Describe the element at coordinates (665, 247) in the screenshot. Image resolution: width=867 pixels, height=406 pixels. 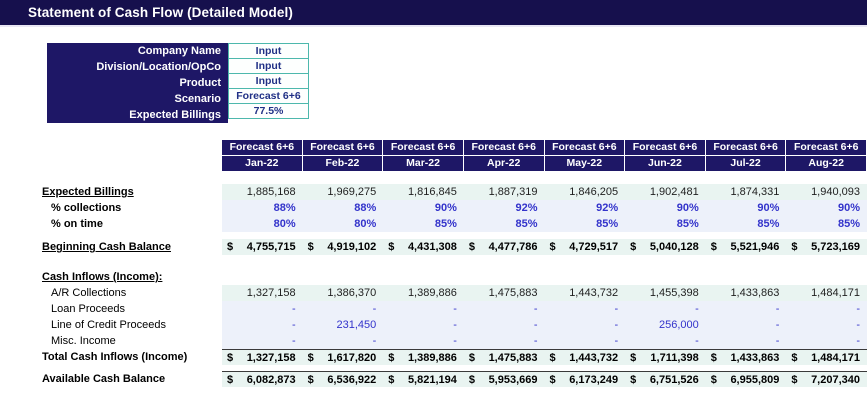
I see `data-cell: $5,040,128` at that location.